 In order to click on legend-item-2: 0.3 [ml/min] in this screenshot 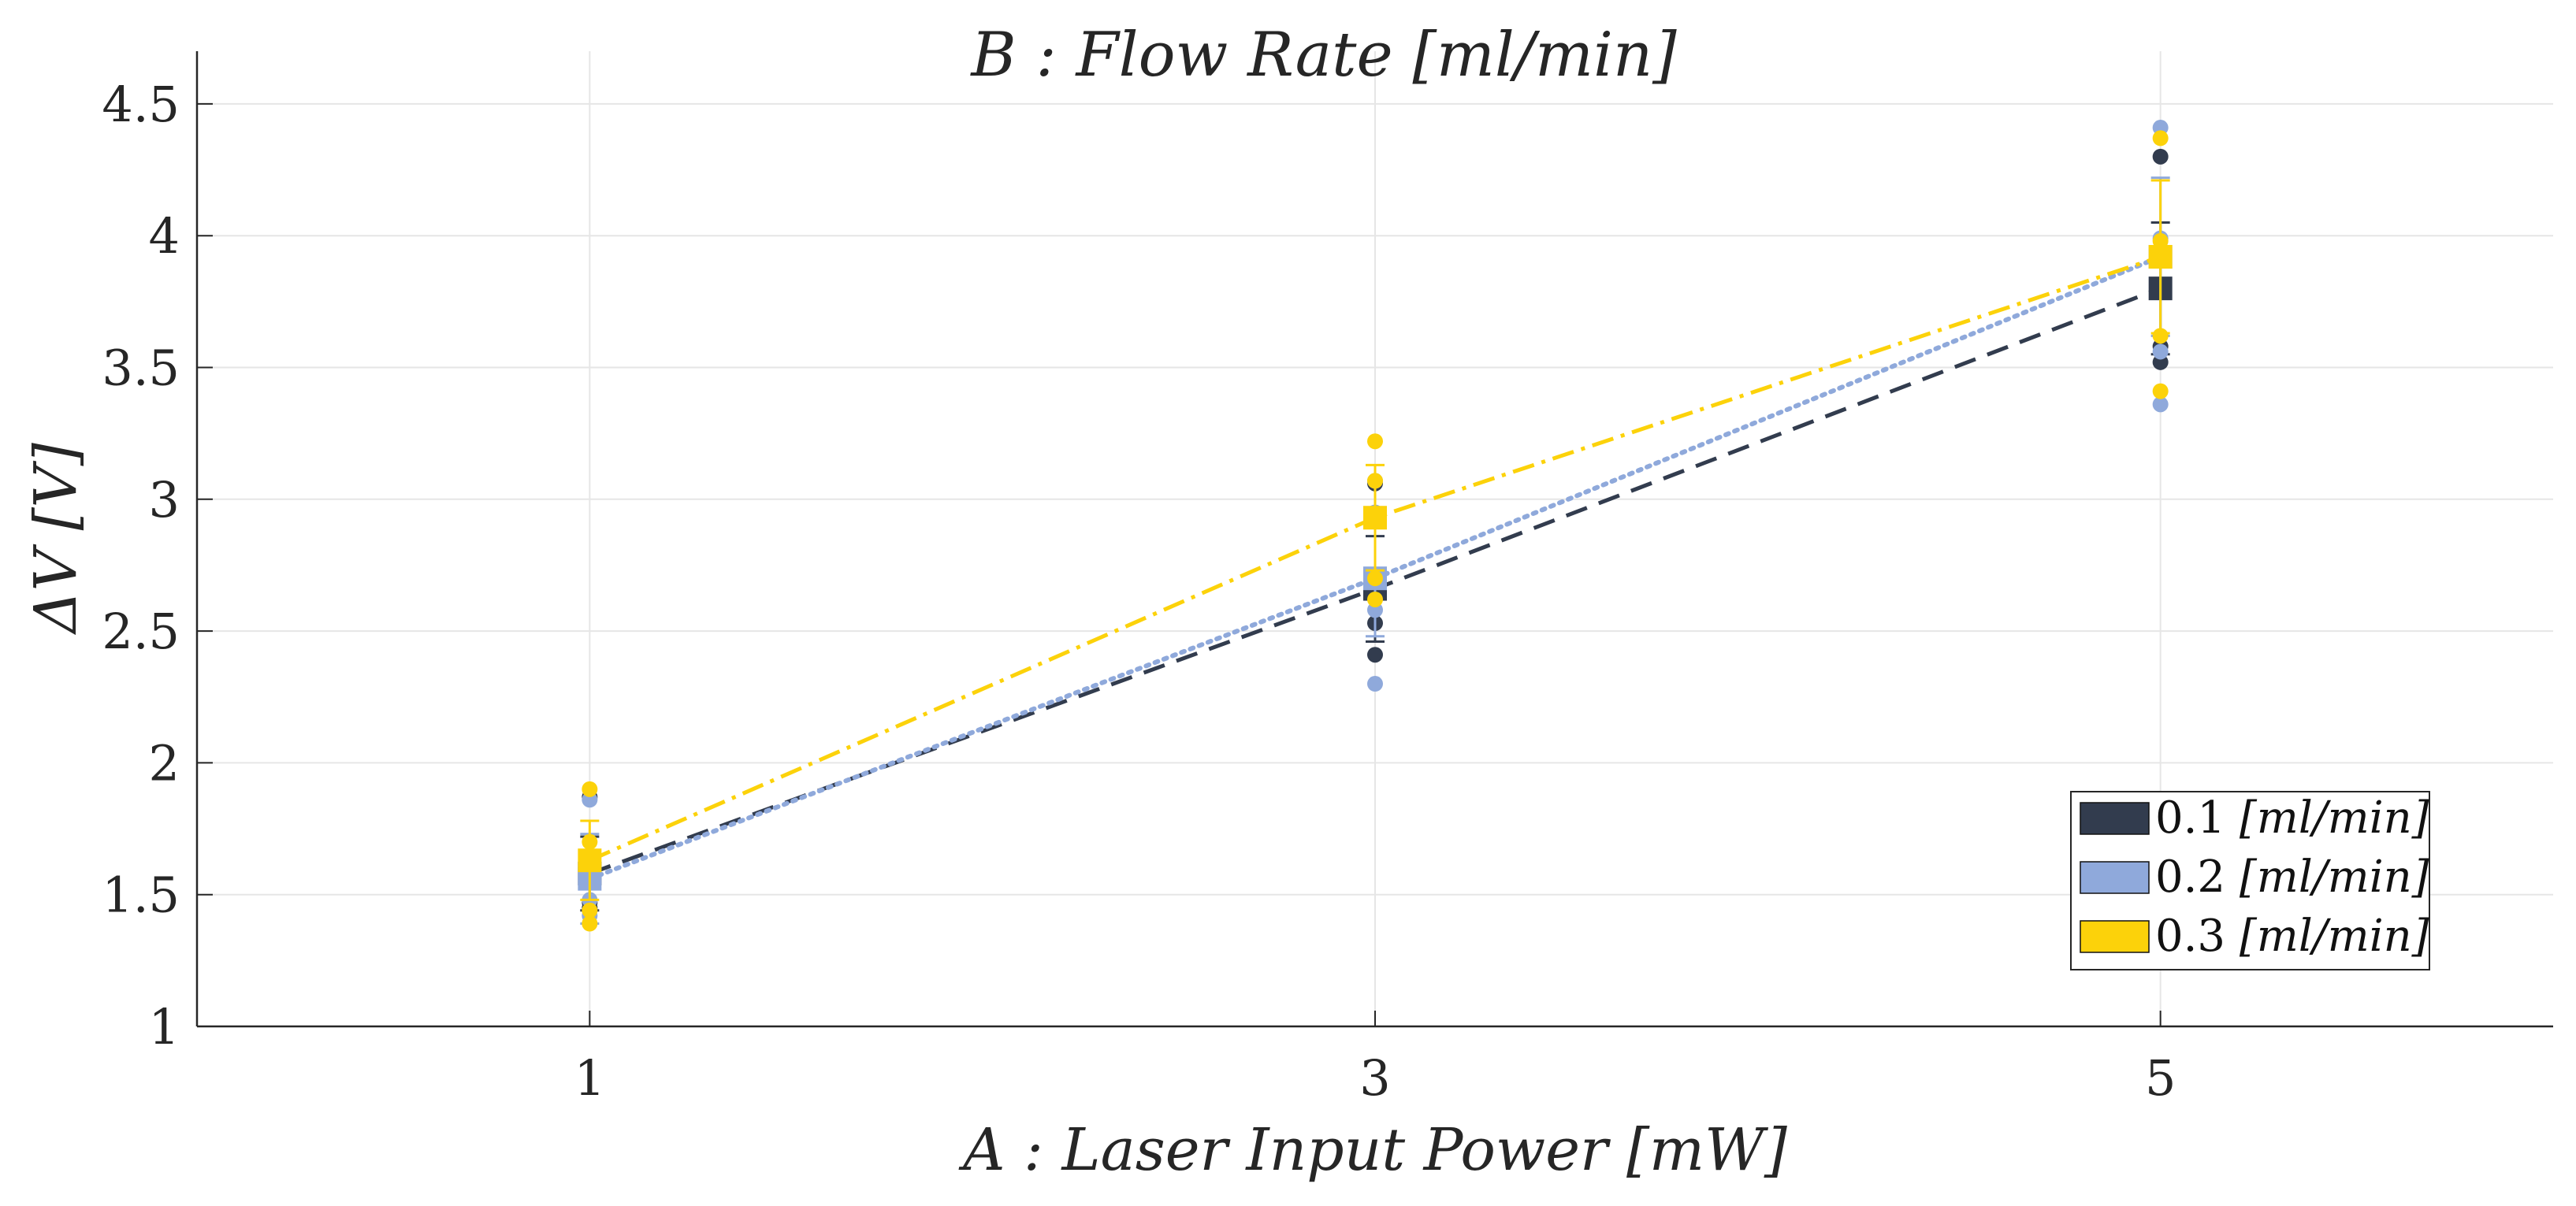, I will do `click(2254, 937)`.